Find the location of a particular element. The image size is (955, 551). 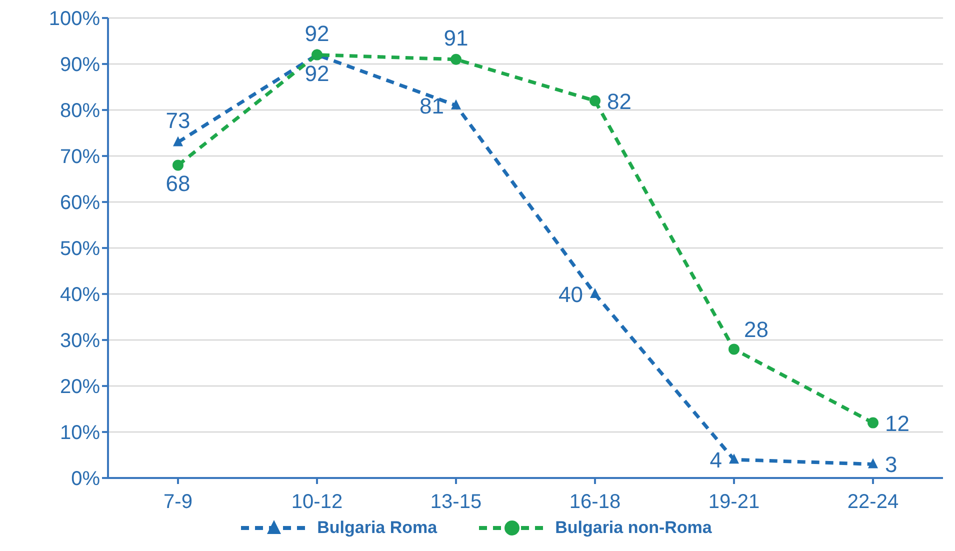

y-tick-label: 90% is located at coordinates (80, 65).